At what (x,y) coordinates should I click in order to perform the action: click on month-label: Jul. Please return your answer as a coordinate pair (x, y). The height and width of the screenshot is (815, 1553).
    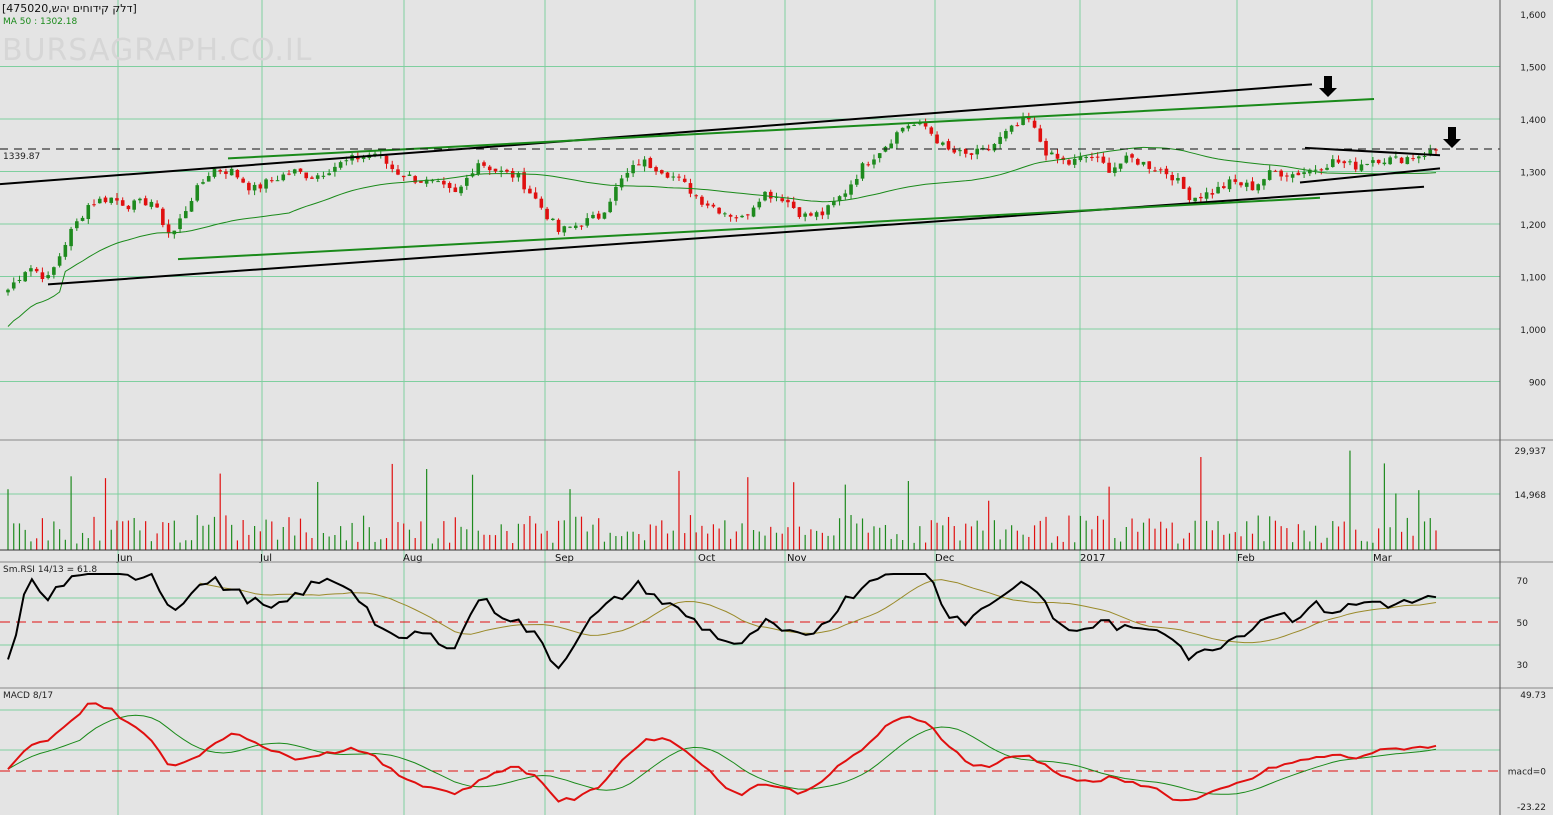
    Looking at the image, I should click on (265, 558).